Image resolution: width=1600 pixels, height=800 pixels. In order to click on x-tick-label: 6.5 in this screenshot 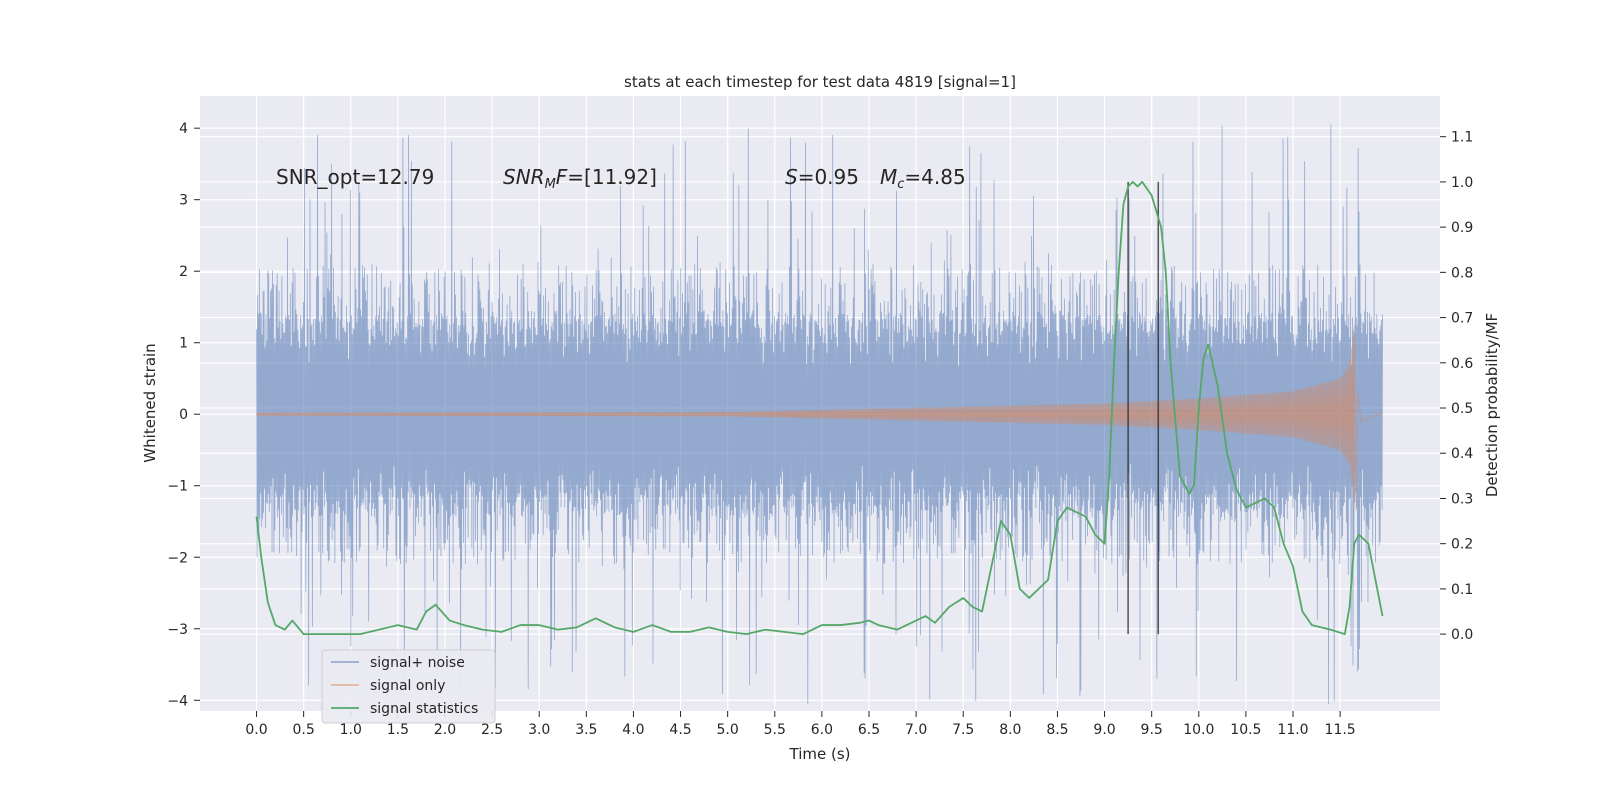, I will do `click(869, 730)`.